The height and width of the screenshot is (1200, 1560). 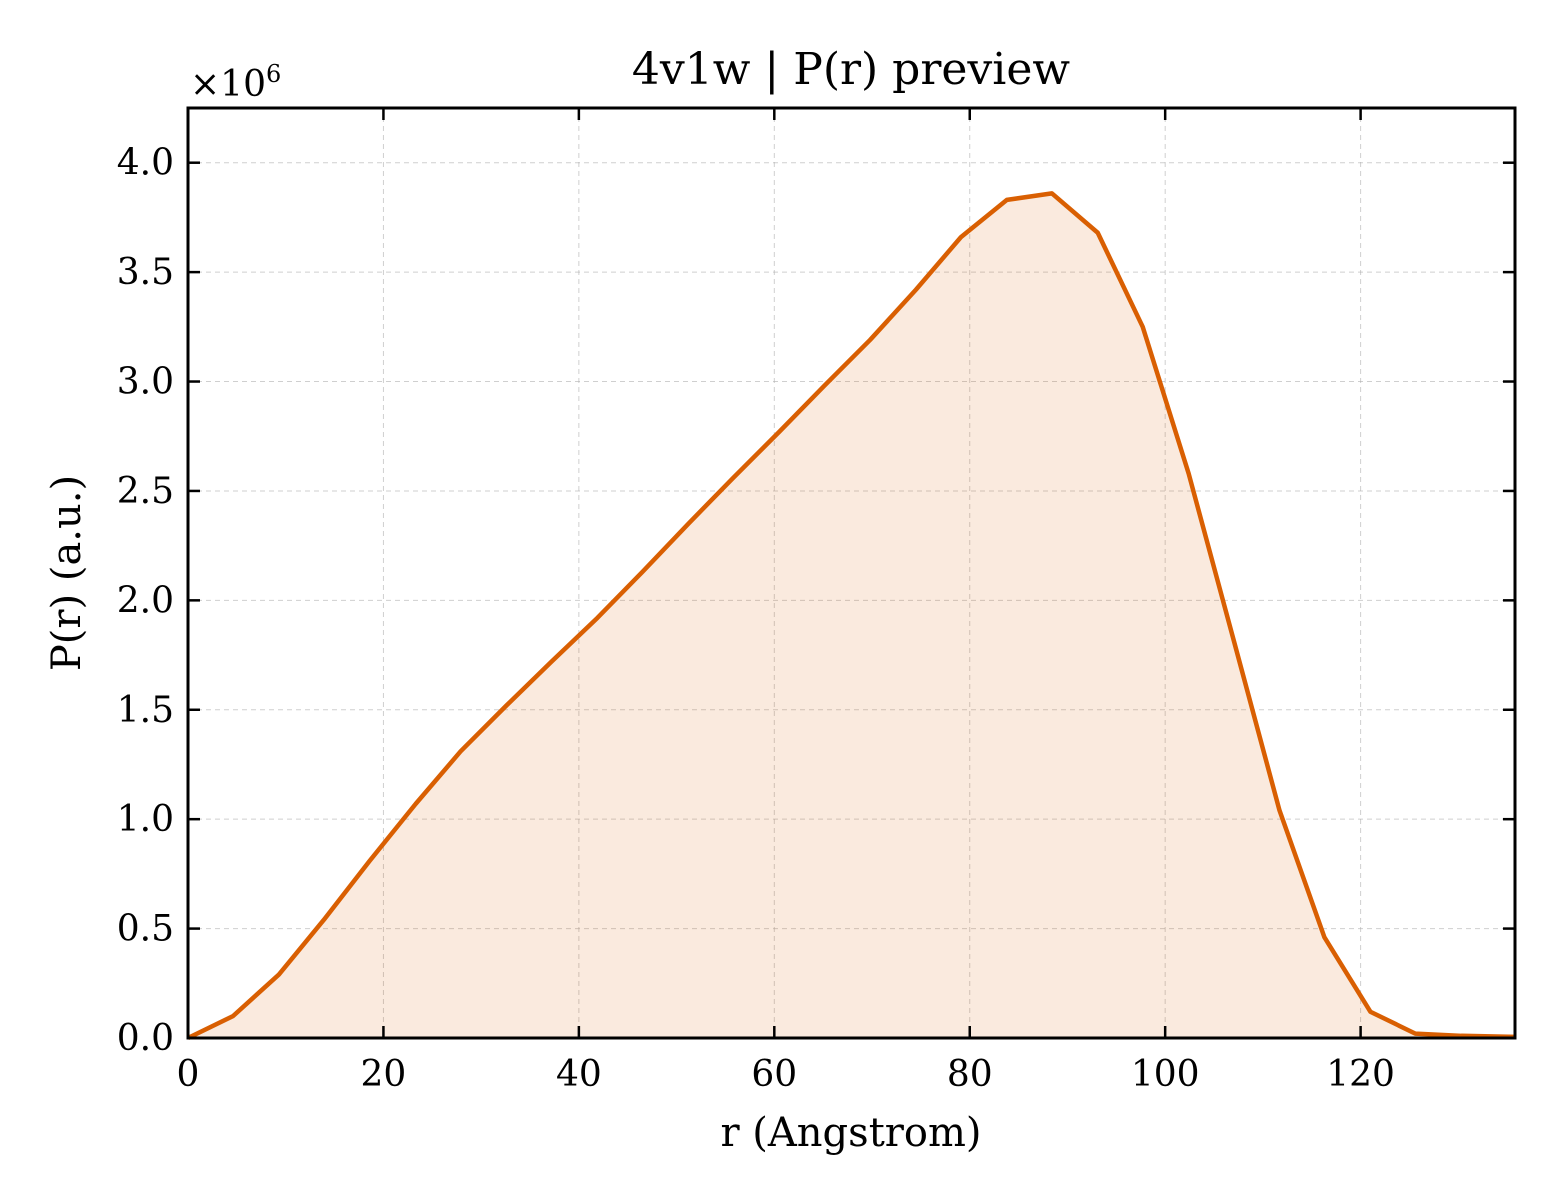 I want to click on y-tick-label: 2.0, so click(x=145, y=600).